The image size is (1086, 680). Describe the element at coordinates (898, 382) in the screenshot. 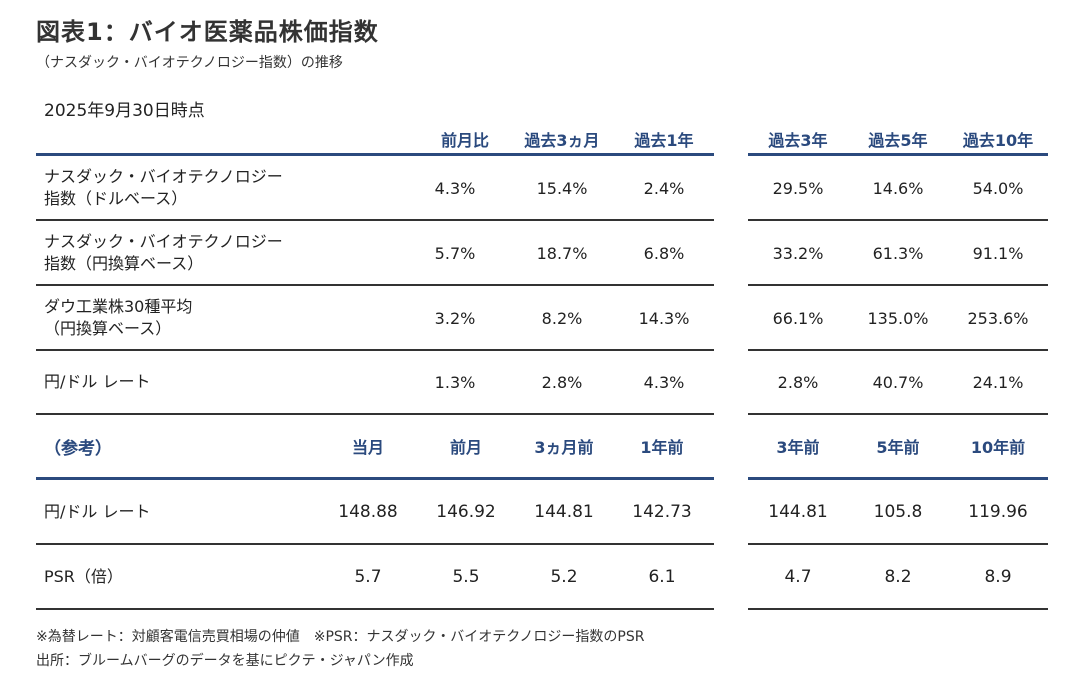

I see `table-cell: 40.7%` at that location.